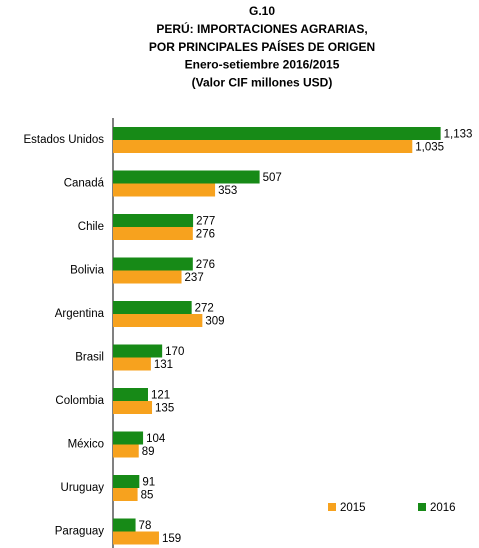 Image resolution: width=479 pixels, height=548 pixels. I want to click on value-label: 353, so click(227, 191).